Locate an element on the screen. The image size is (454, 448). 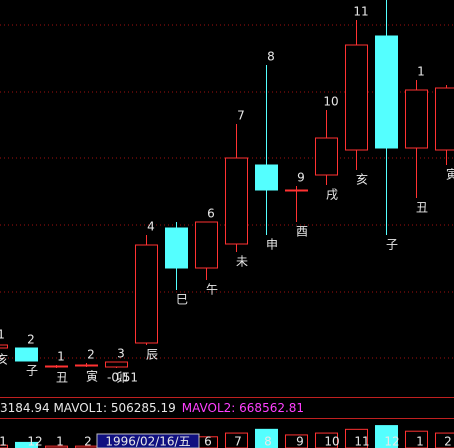
indicator-text: MAVOL2: 668562.81 is located at coordinates (243, 408).